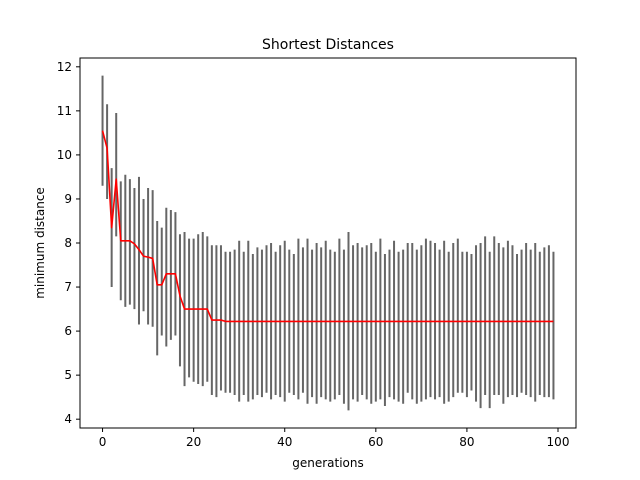  I want to click on x-tick-label-0: 0, so click(103, 442).